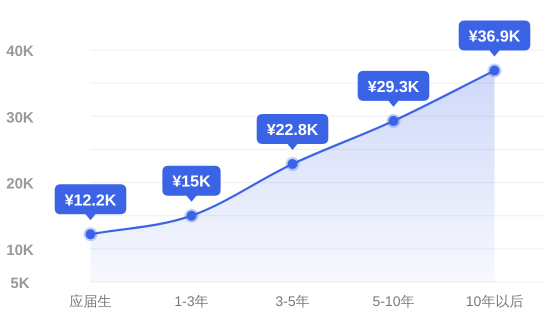  Describe the element at coordinates (292, 301) in the screenshot. I see `x-tick-label: 3-5年` at that location.